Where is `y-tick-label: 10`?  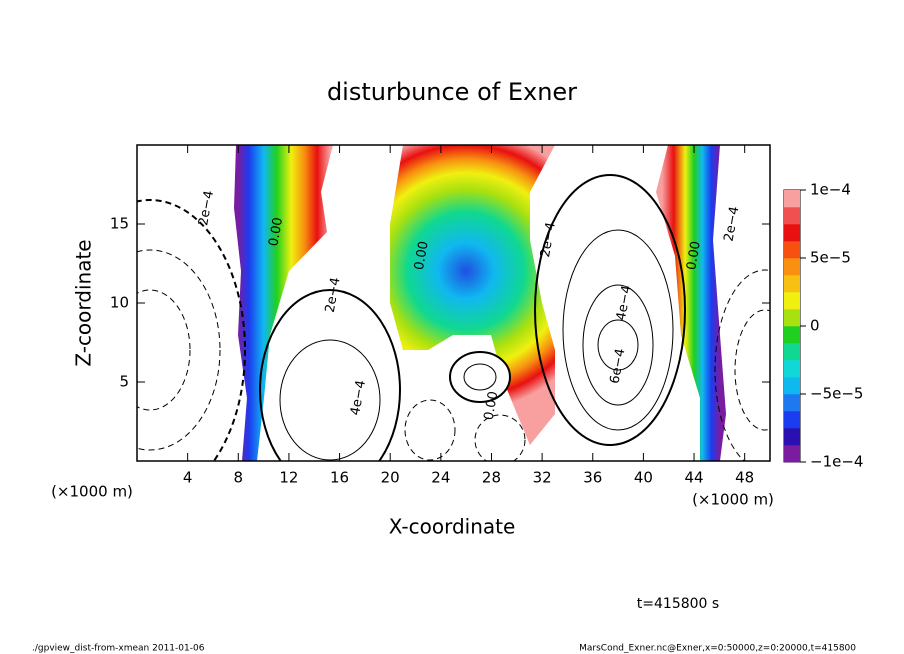 y-tick-label: 10 is located at coordinates (119, 303).